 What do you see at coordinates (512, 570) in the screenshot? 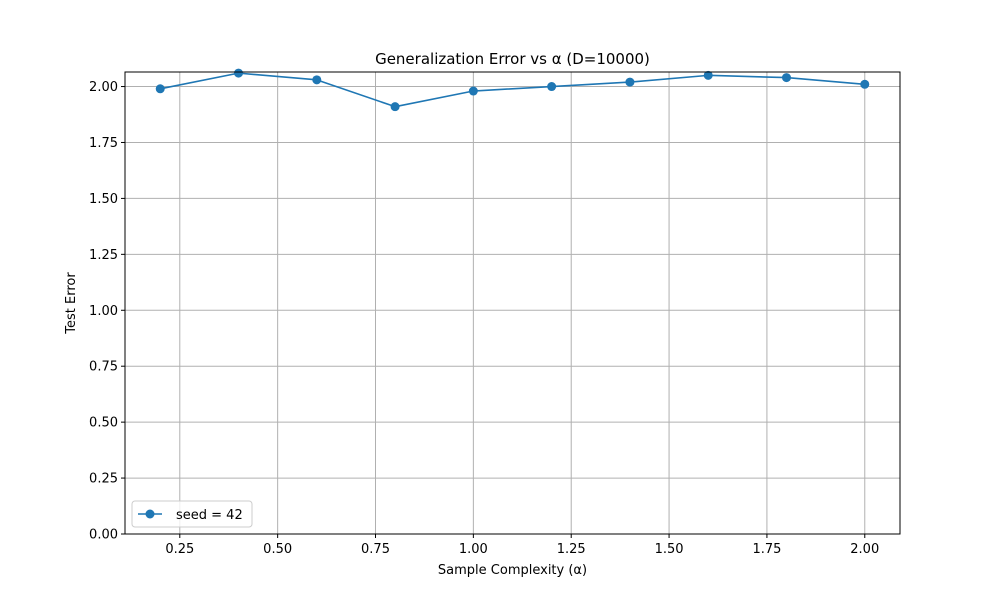
I see `x-axis-label: Sample Complexity (α)` at bounding box center [512, 570].